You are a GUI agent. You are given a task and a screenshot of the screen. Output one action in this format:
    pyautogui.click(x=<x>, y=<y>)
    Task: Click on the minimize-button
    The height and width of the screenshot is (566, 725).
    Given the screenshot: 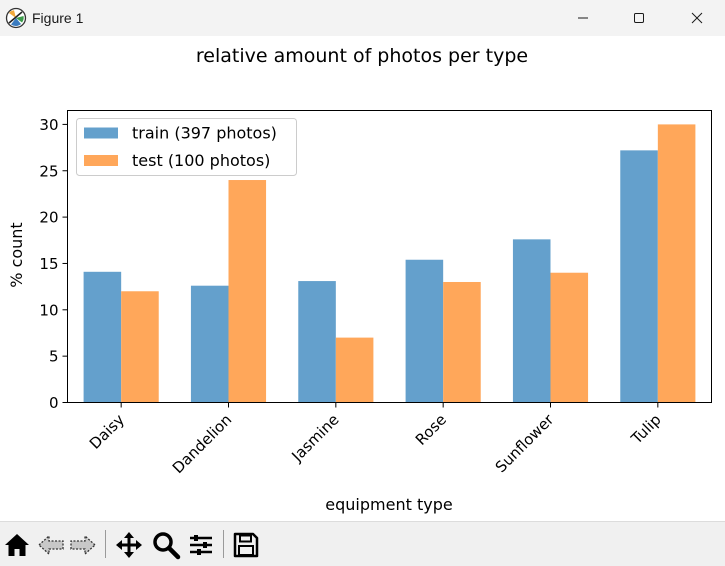 What is the action you would take?
    pyautogui.click(x=583, y=18)
    